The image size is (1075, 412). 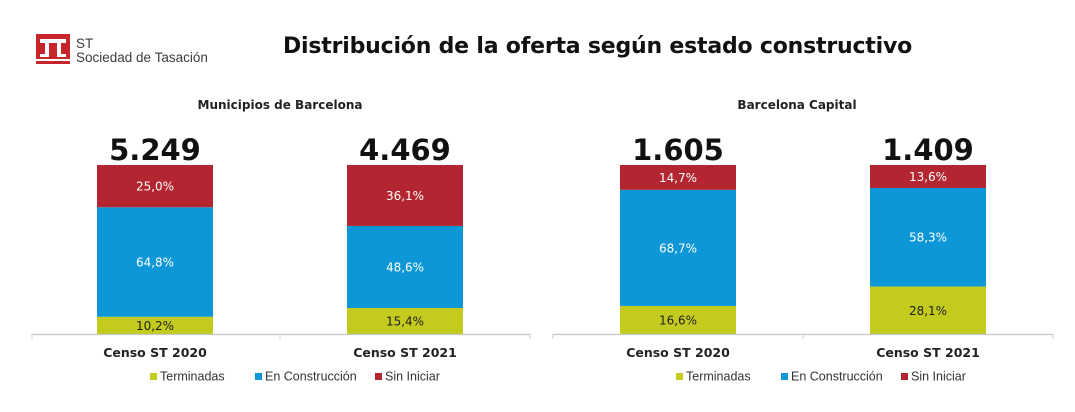 I want to click on data-label: 28,1%, so click(x=928, y=311).